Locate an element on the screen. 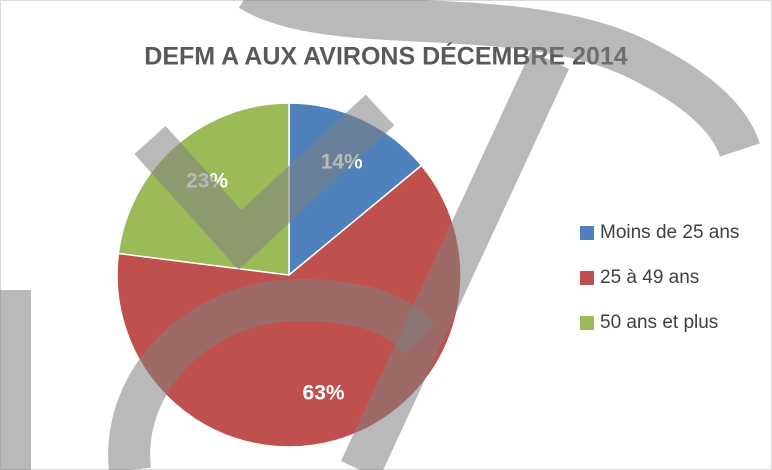 The width and height of the screenshot is (772, 470). legend-label: Moins de 25 ans is located at coordinates (669, 232).